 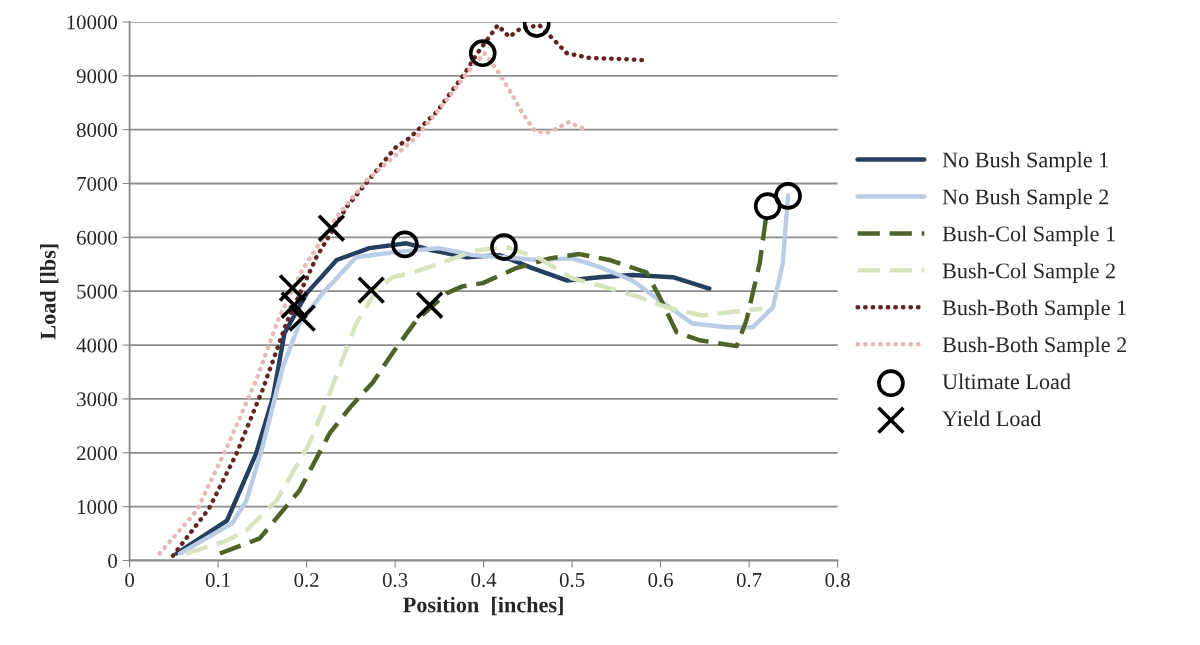 What do you see at coordinates (660, 580) in the screenshot?
I see `x-tick-label: 0.6` at bounding box center [660, 580].